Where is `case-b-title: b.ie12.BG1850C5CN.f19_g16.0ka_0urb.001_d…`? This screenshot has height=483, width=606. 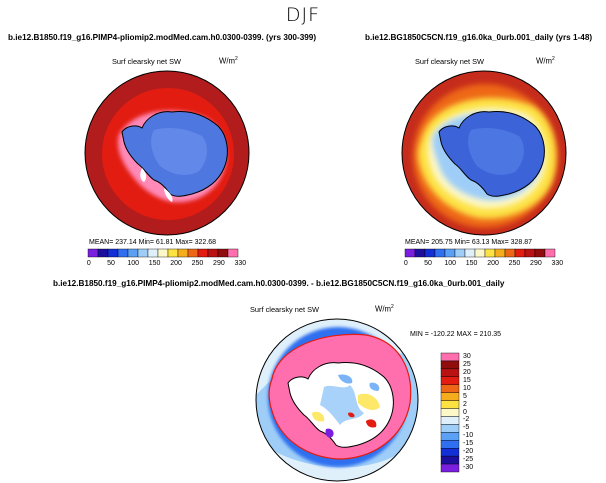 case-b-title: b.ie12.BG1850C5CN.f19_g16.0ka_0urb.001_d… is located at coordinates (479, 37).